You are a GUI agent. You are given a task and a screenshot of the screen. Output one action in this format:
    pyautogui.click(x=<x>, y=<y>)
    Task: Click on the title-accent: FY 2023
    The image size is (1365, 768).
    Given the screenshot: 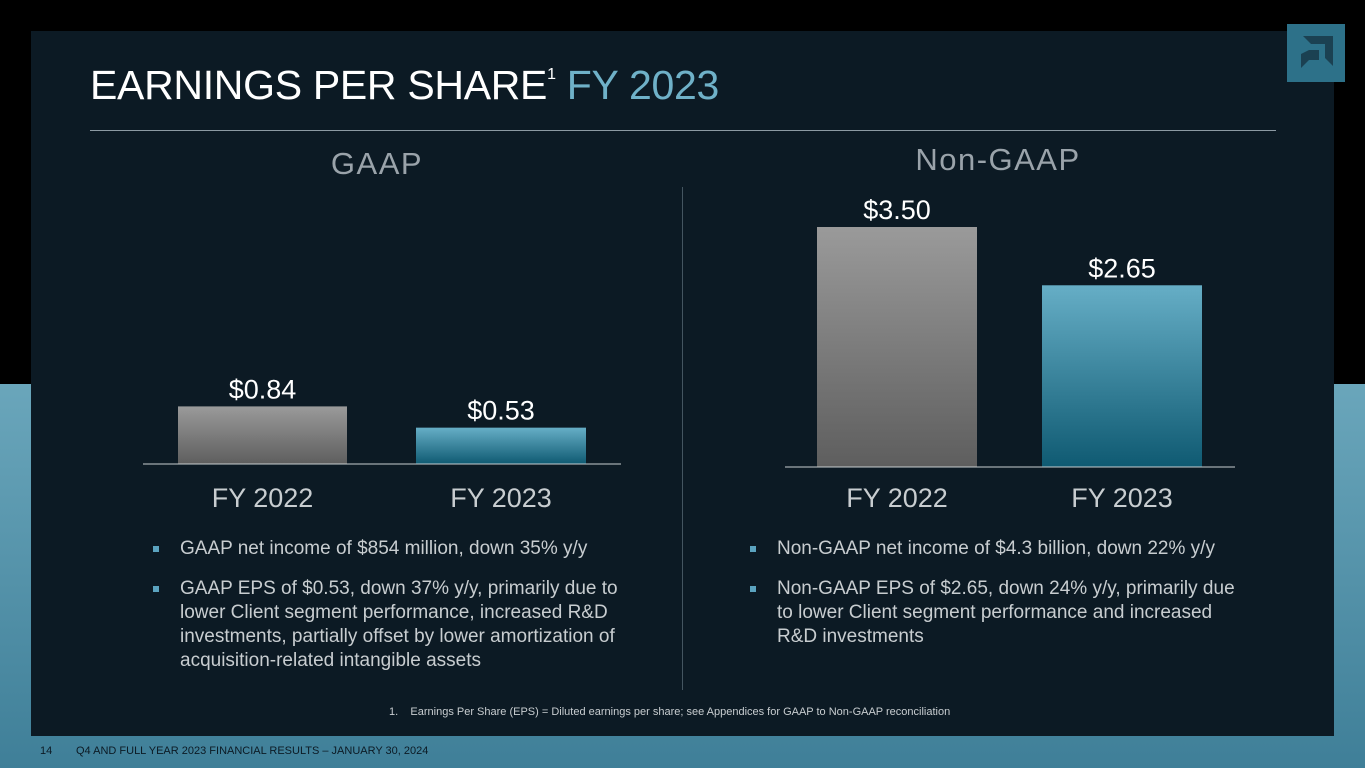 What is the action you would take?
    pyautogui.click(x=642, y=85)
    